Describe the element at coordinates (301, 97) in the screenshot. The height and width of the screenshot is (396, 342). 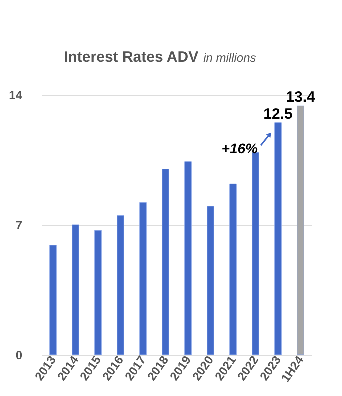
I see `data-label: 13.4` at that location.